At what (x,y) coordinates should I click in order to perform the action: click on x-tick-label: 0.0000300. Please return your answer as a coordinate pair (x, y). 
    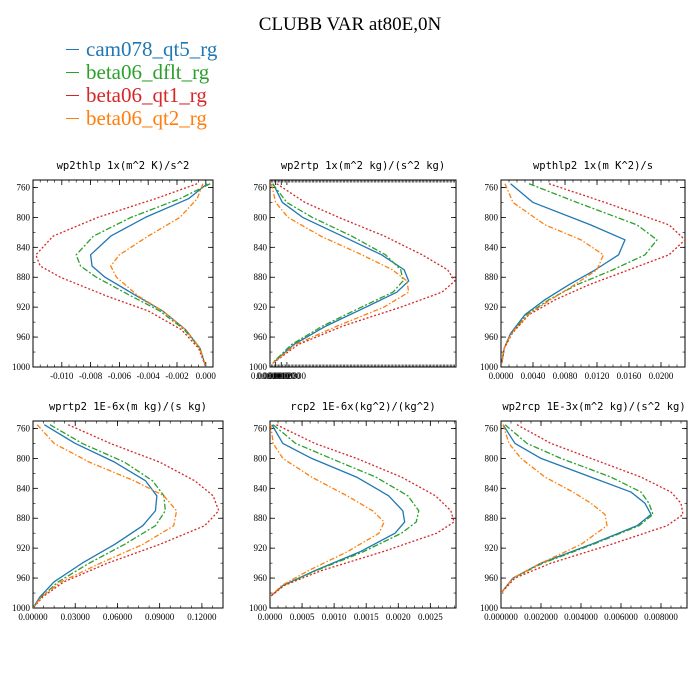
    Looking at the image, I should click on (287, 376).